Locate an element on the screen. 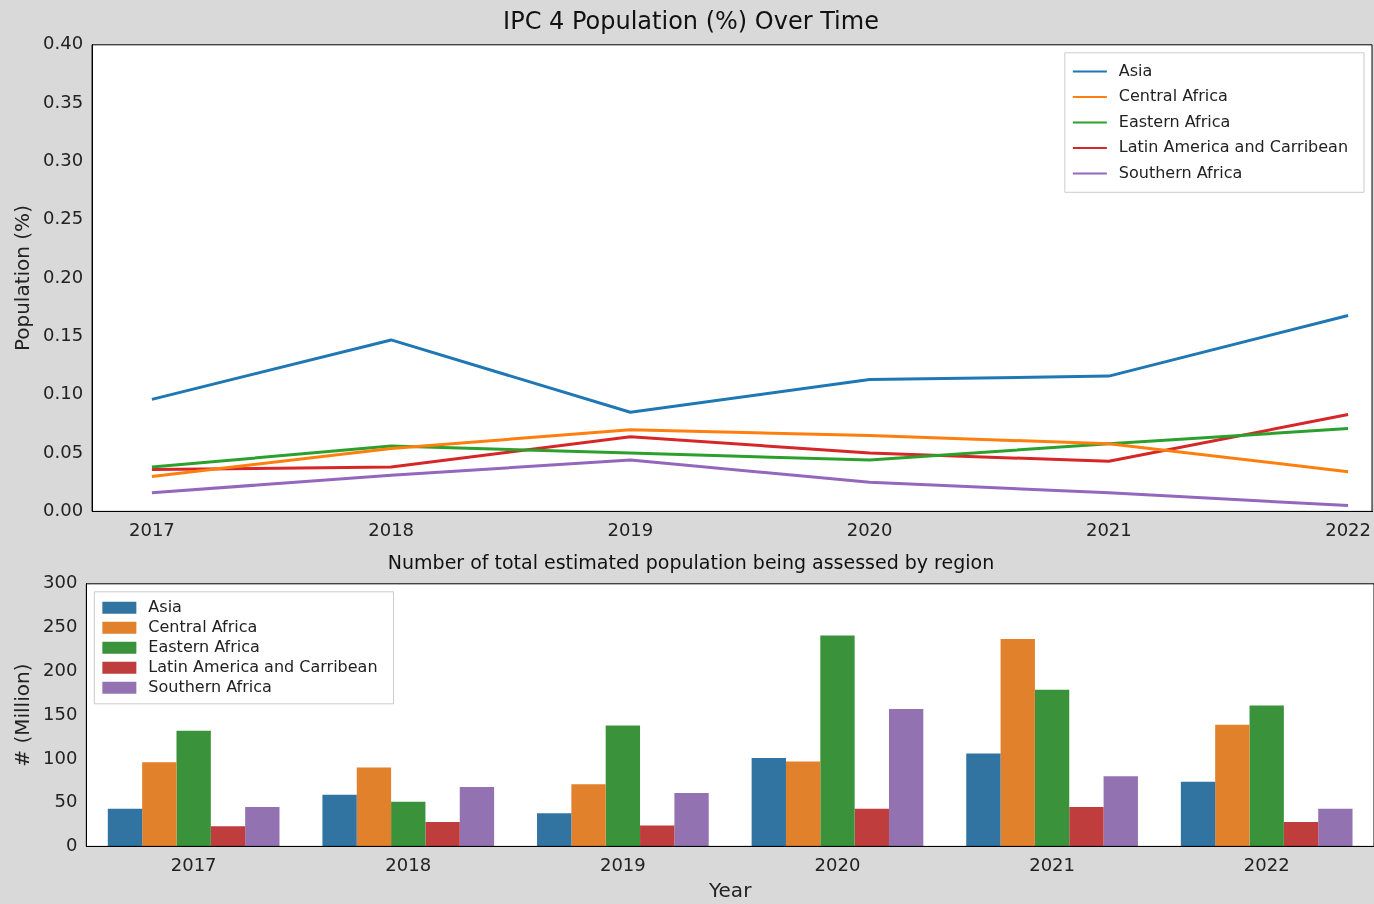 The height and width of the screenshot is (904, 1374). y-tick-label: 0.20 is located at coordinates (63, 276).